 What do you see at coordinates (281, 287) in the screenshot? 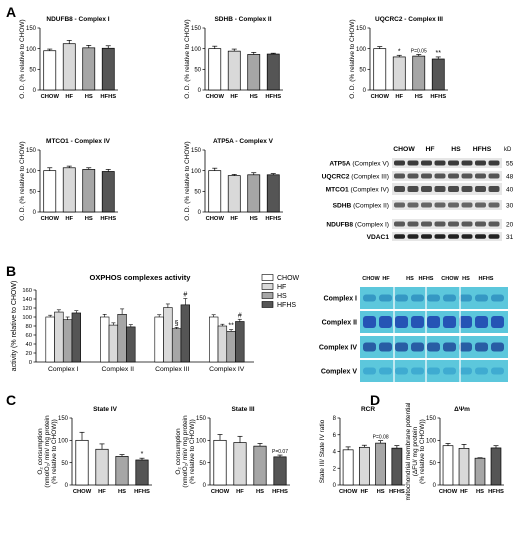
I see `legend-label: HF` at bounding box center [281, 287].